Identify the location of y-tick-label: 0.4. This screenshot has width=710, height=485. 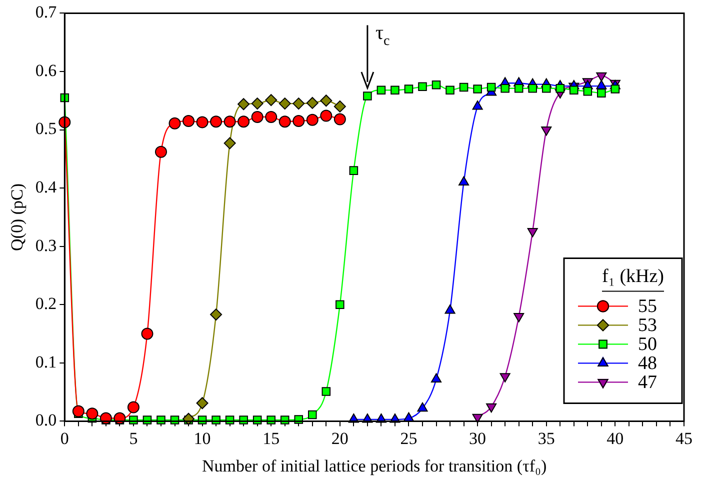
(46, 187).